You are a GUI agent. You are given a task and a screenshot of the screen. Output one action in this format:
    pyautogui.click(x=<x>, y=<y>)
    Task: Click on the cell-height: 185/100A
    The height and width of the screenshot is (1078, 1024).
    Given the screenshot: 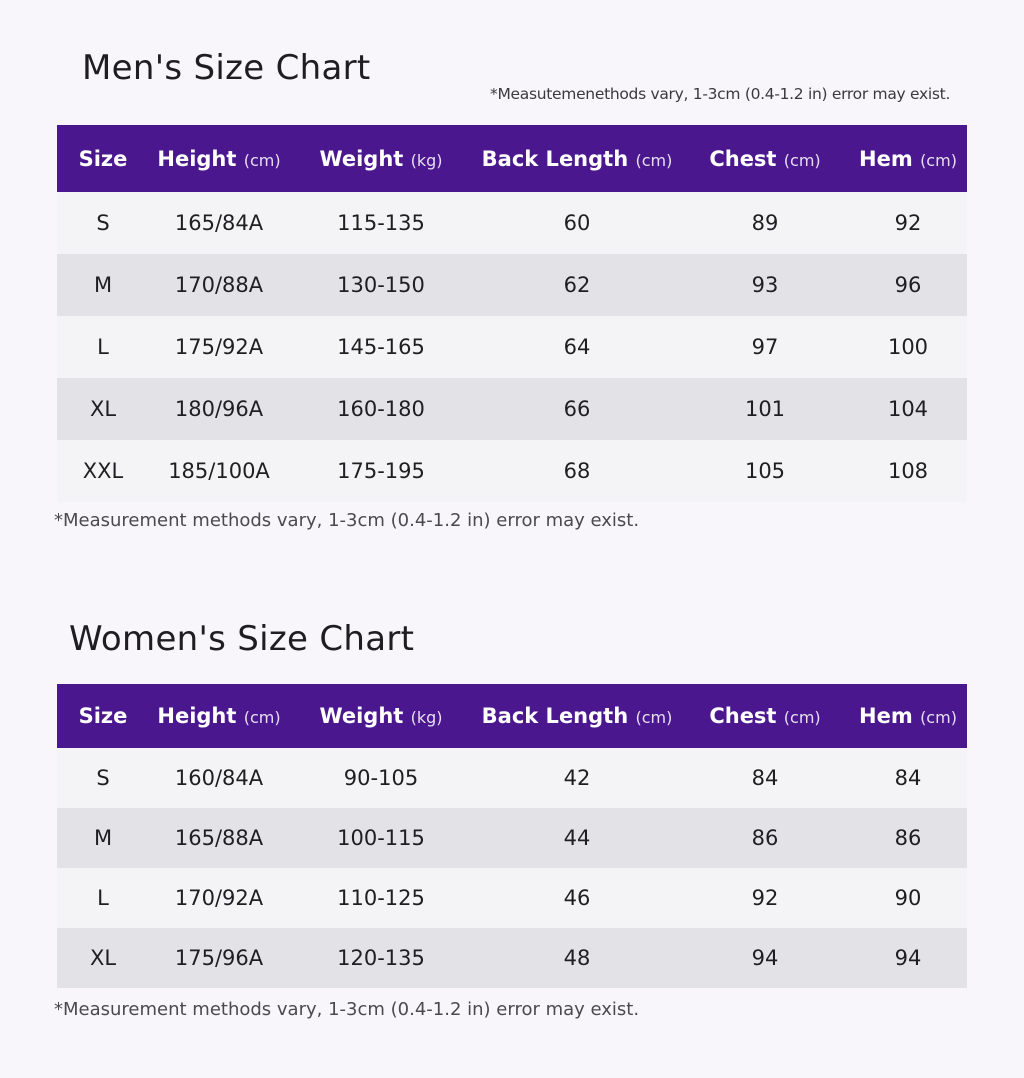 What is the action you would take?
    pyautogui.click(x=219, y=471)
    